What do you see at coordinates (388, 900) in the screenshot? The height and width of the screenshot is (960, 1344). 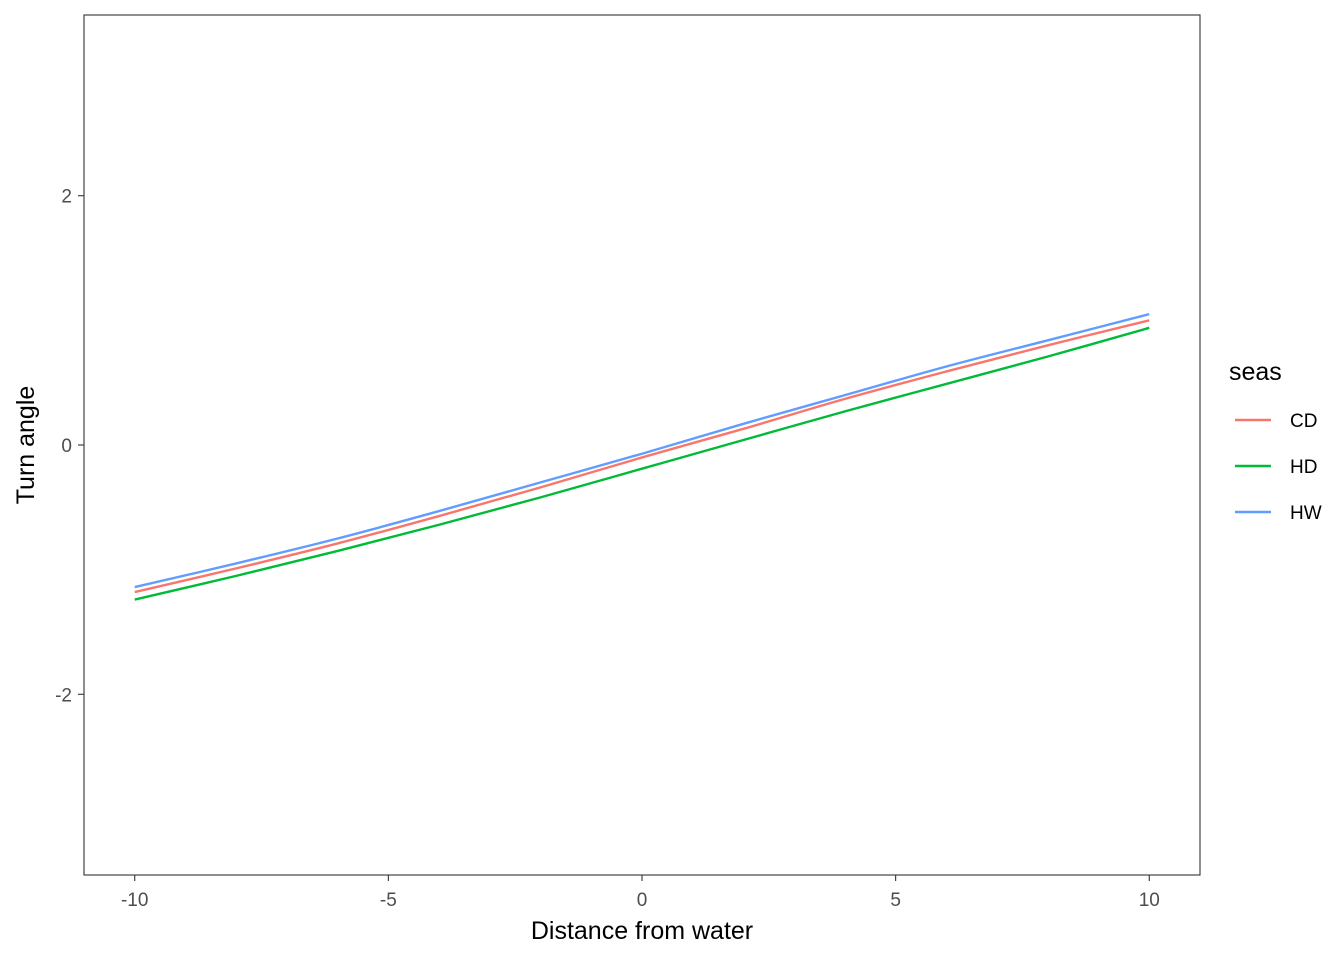 I see `x-tick-label: -5` at bounding box center [388, 900].